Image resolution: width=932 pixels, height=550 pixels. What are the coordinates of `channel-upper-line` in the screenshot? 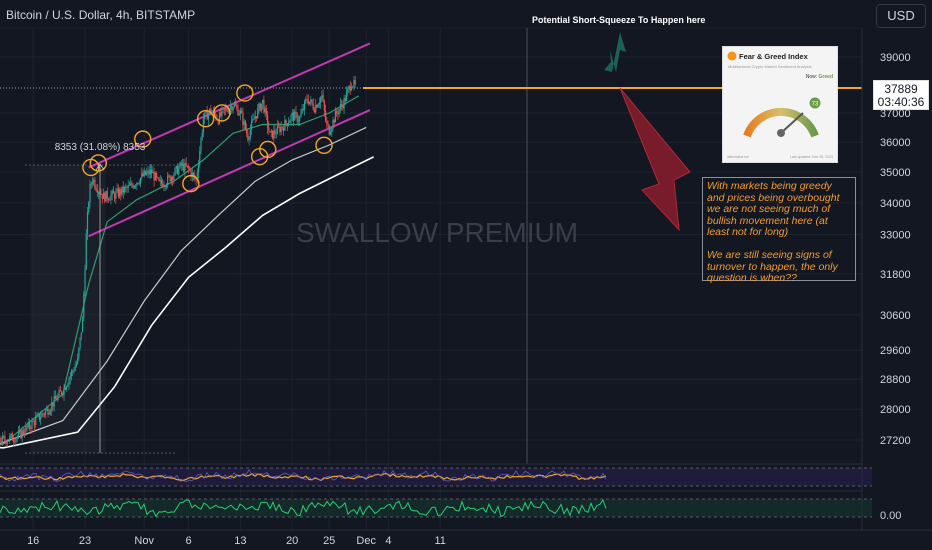 It's located at (229, 105).